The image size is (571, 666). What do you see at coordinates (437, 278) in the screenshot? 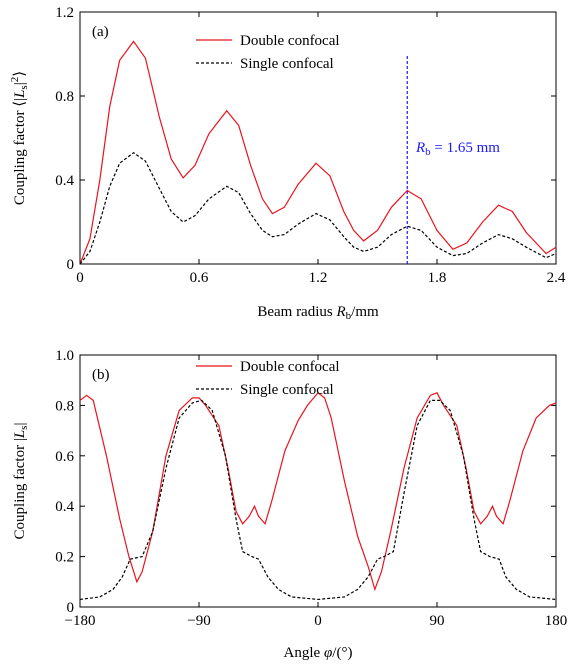
I see `x-tick-label: 1.8` at bounding box center [437, 278].